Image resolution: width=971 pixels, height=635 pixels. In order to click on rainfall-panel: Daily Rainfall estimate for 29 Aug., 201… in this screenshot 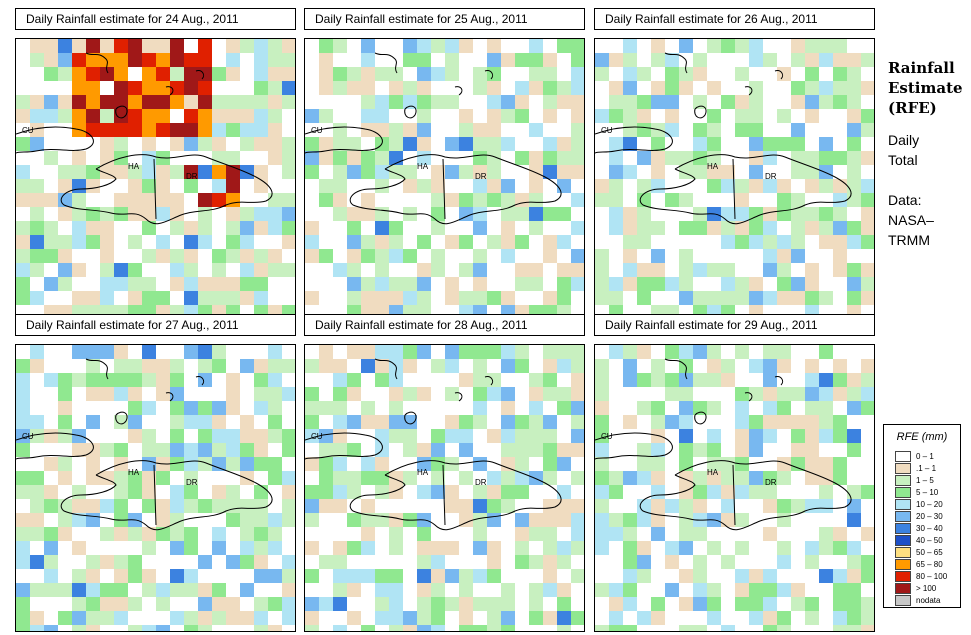, I will do `click(734, 473)`.